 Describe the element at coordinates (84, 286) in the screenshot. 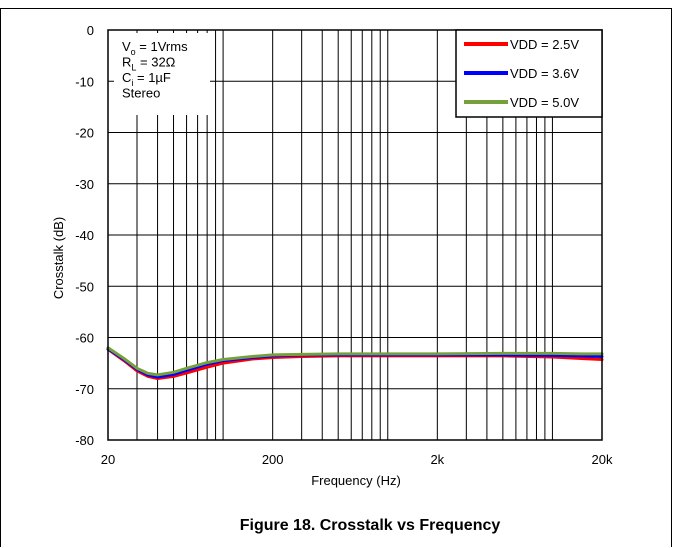

I see `y-tick-label-5: -50` at that location.